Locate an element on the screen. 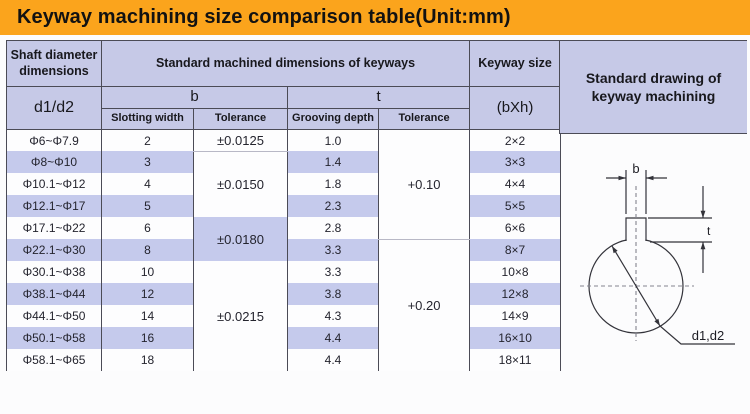  dimension-label-b: b is located at coordinates (635, 168).